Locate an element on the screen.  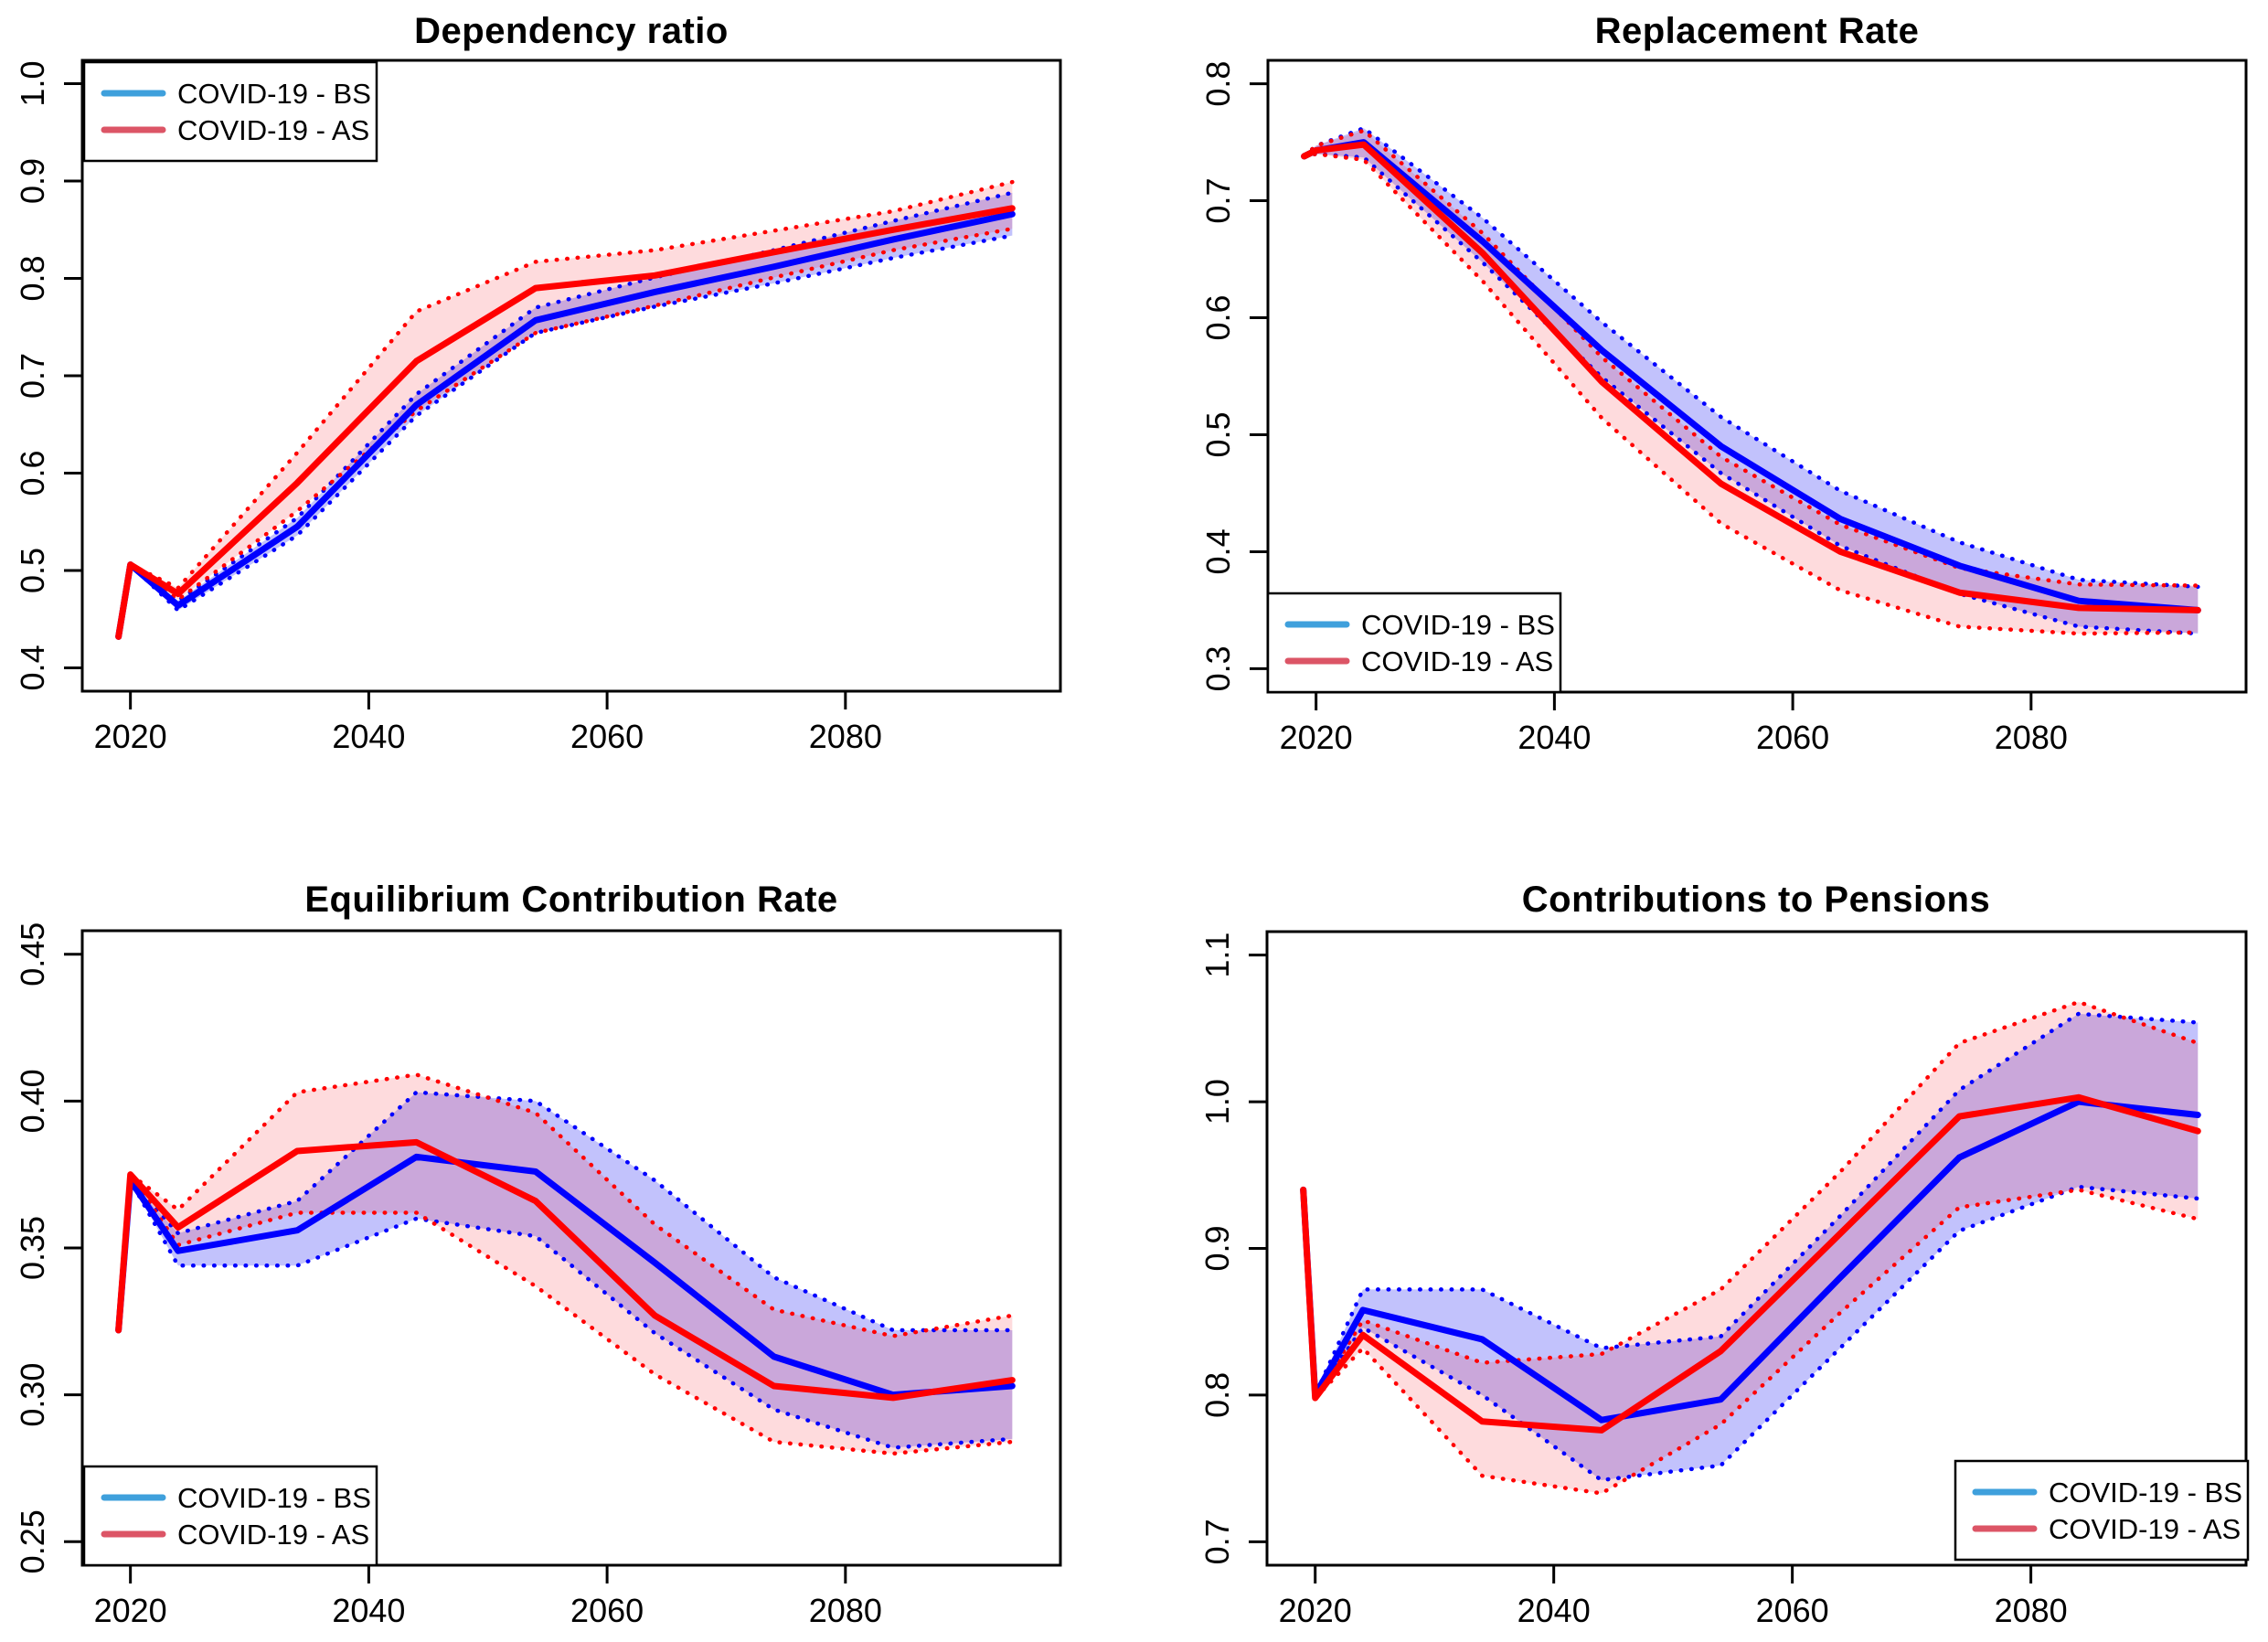
chart-title-dependency-ratio: Dependency ratio is located at coordinates (571, 31).